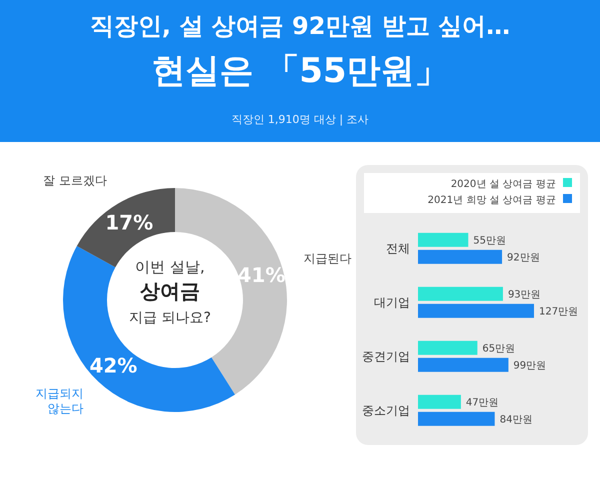 Image resolution: width=600 pixels, height=487 pixels. Describe the element at coordinates (489, 240) in the screenshot. I see `data-label: 55만원` at that location.